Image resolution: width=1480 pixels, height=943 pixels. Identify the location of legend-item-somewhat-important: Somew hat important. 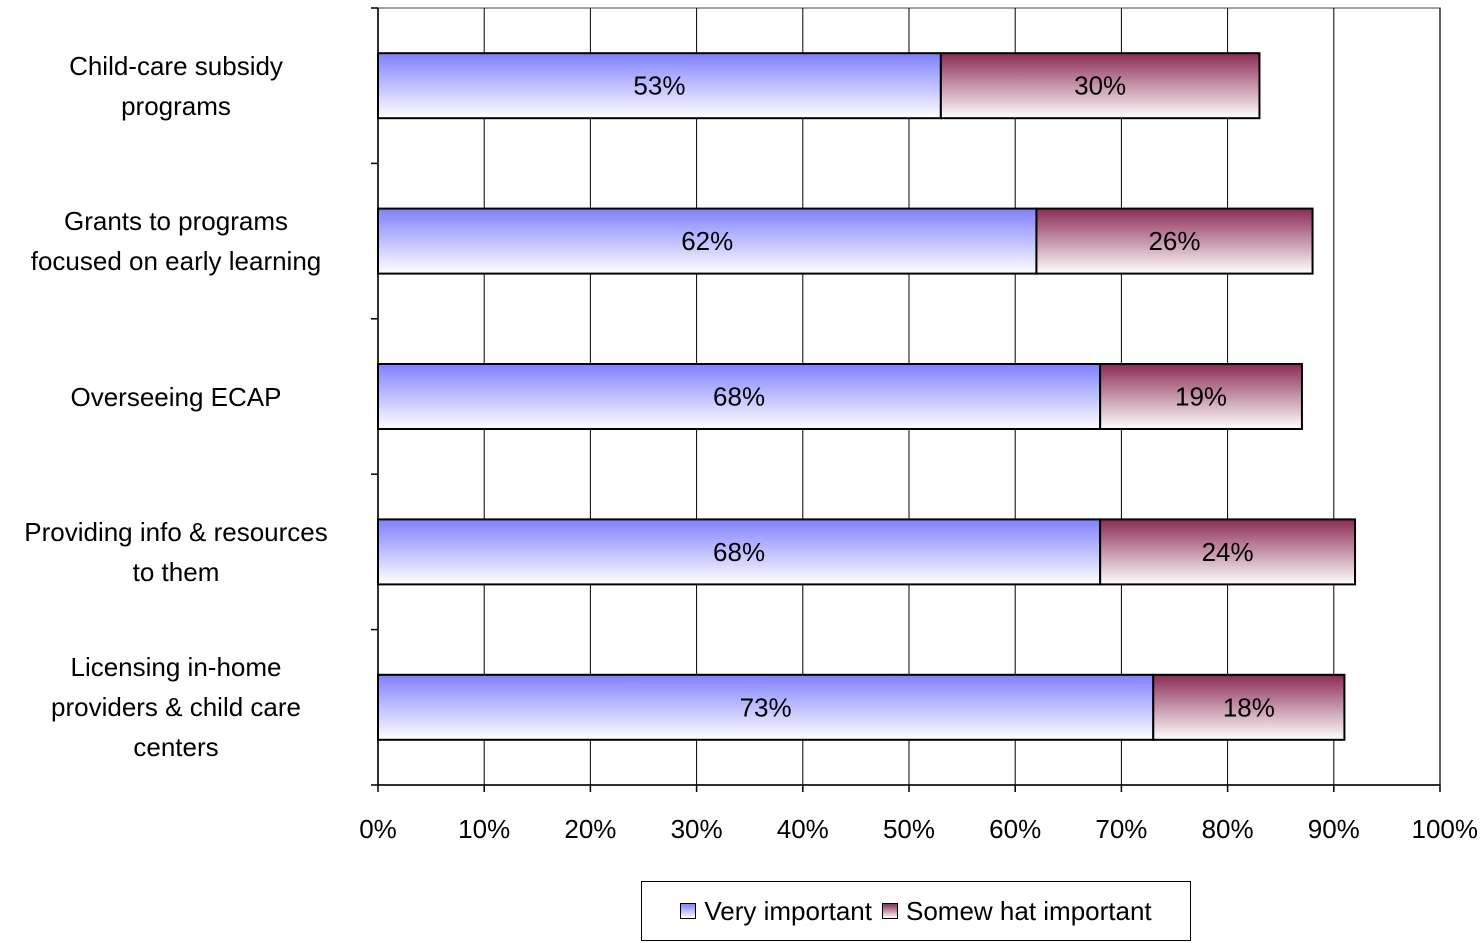
(1016, 911).